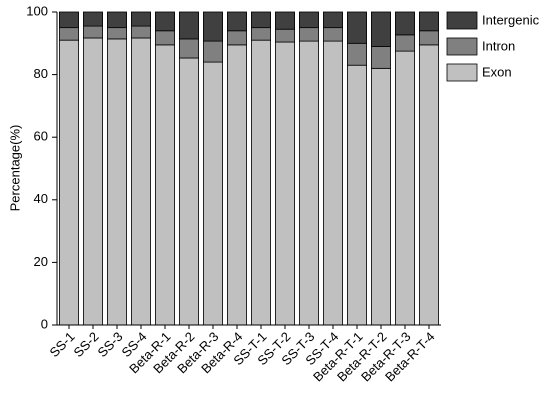 The width and height of the screenshot is (550, 406). I want to click on y-tick-label: 40, so click(41, 198).